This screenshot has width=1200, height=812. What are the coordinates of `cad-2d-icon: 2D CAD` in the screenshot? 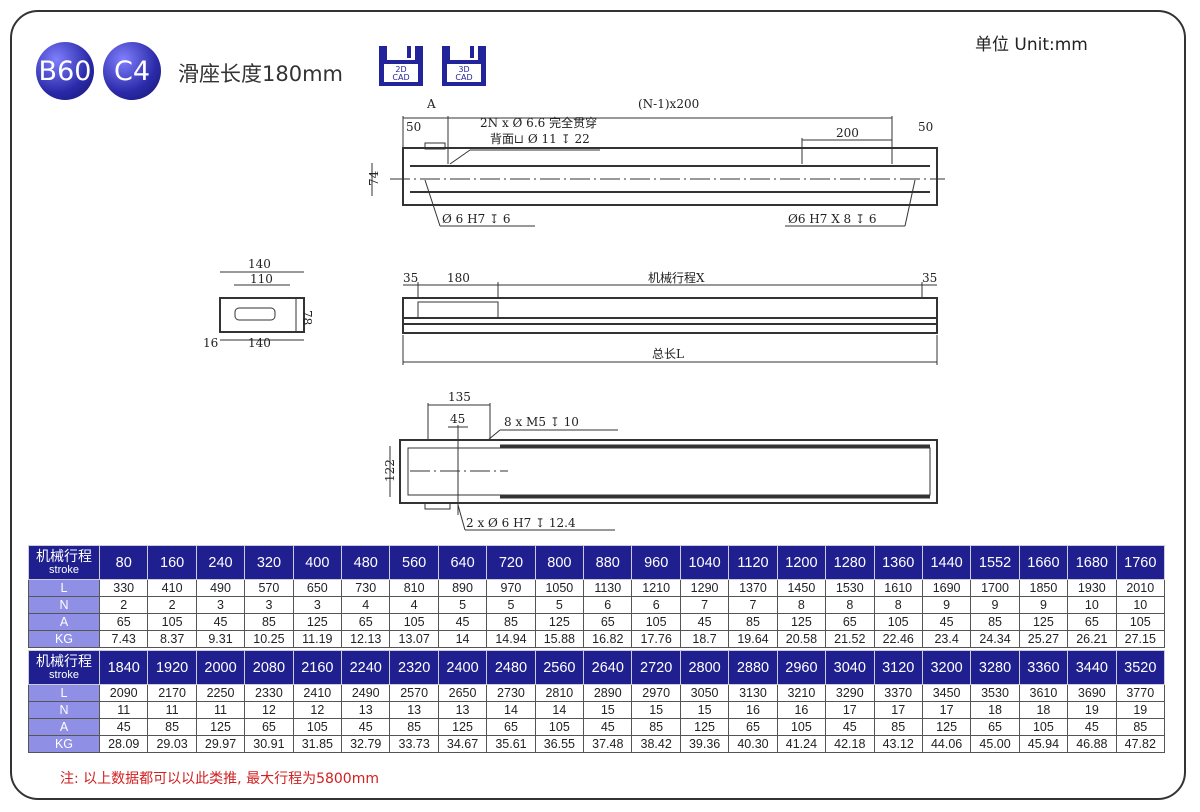 It's located at (401, 66).